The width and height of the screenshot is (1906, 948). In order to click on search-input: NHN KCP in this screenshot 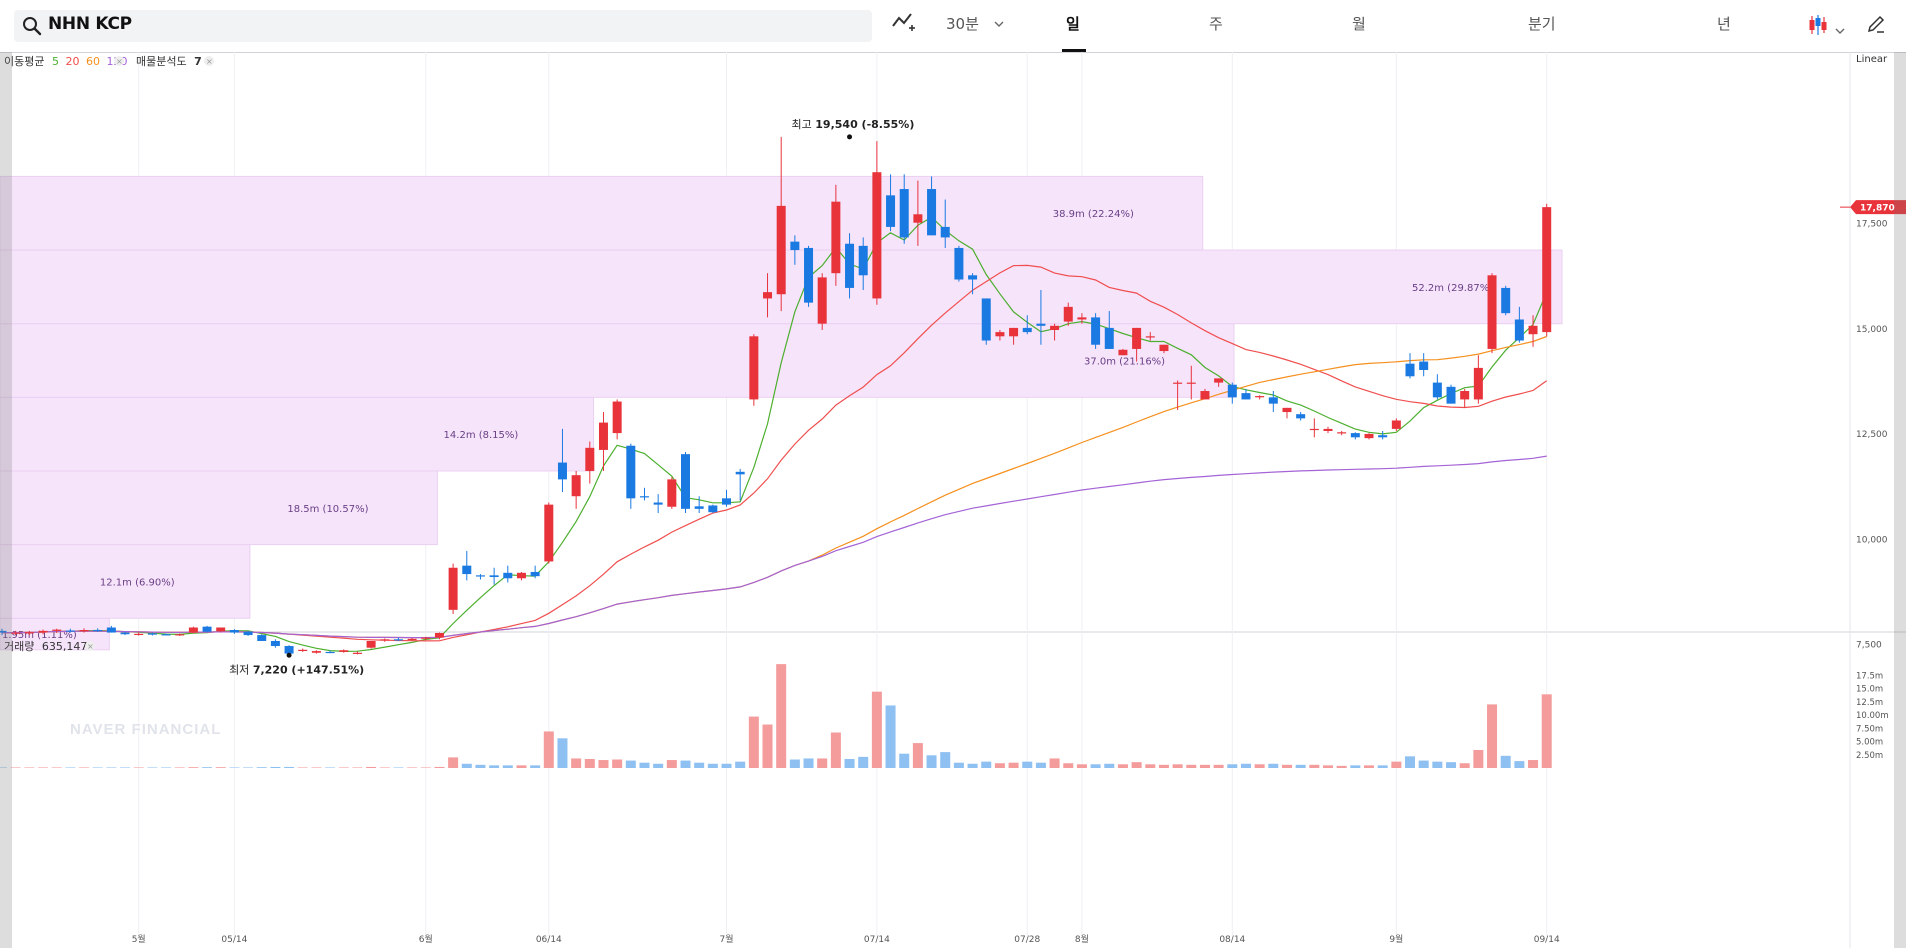, I will do `click(443, 26)`.